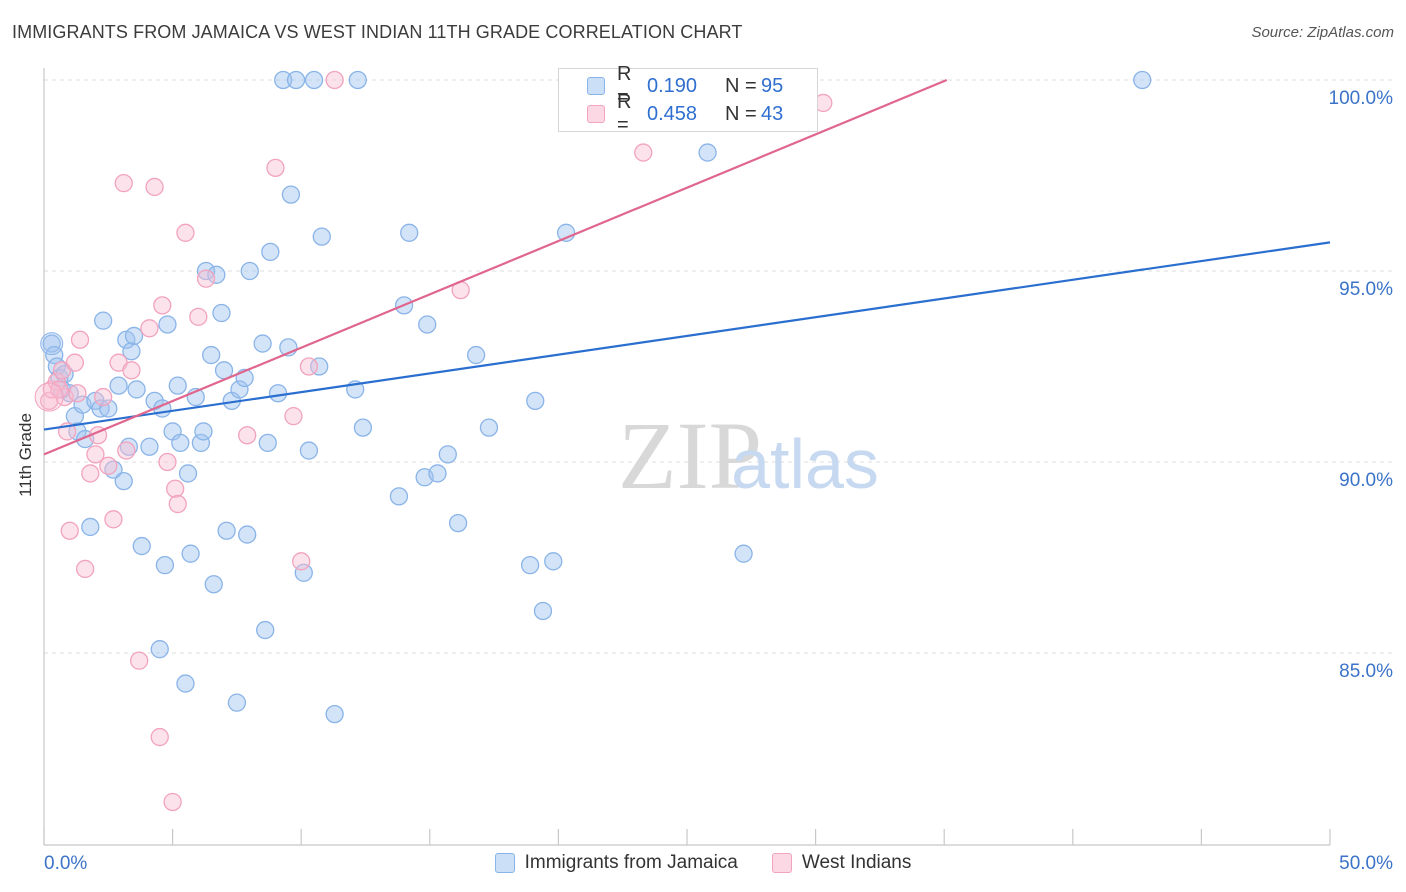 The width and height of the screenshot is (1406, 892). What do you see at coordinates (685, 113) in the screenshot?
I see `legend-row-westindian: R = 0.458 N = 43` at bounding box center [685, 113].